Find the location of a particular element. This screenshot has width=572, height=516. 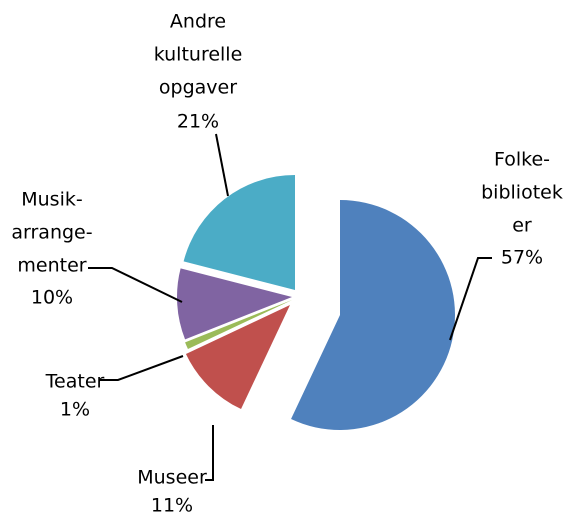

slice-label: kulturelle is located at coordinates (198, 55).